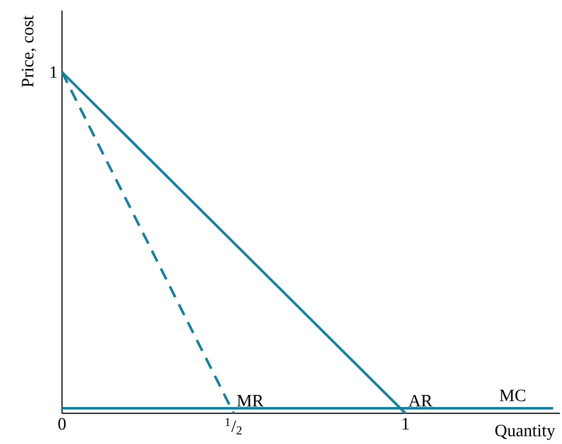 The width and height of the screenshot is (562, 444). What do you see at coordinates (53, 72) in the screenshot?
I see `annotation: 1` at bounding box center [53, 72].